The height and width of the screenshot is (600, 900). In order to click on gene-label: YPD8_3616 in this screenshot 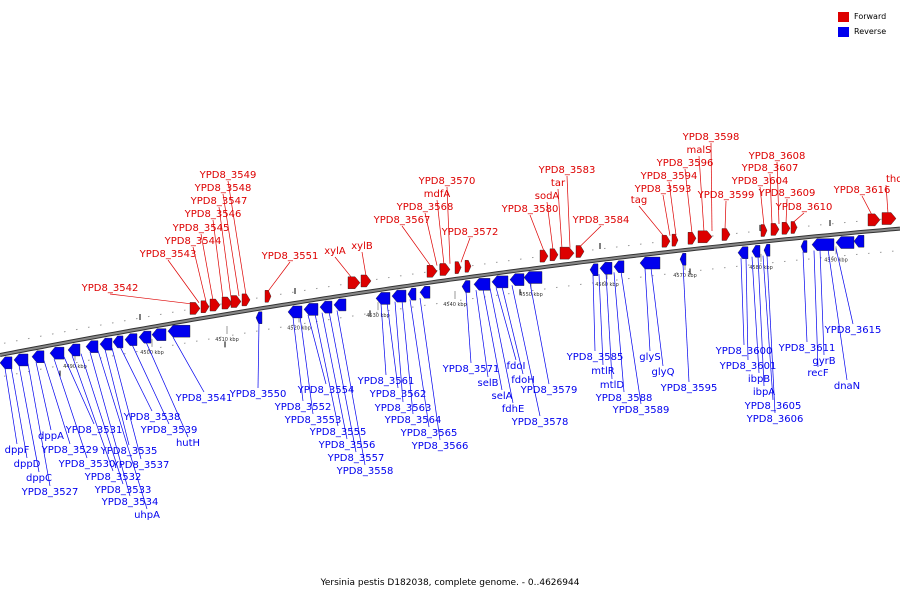, I will do `click(862, 190)`.